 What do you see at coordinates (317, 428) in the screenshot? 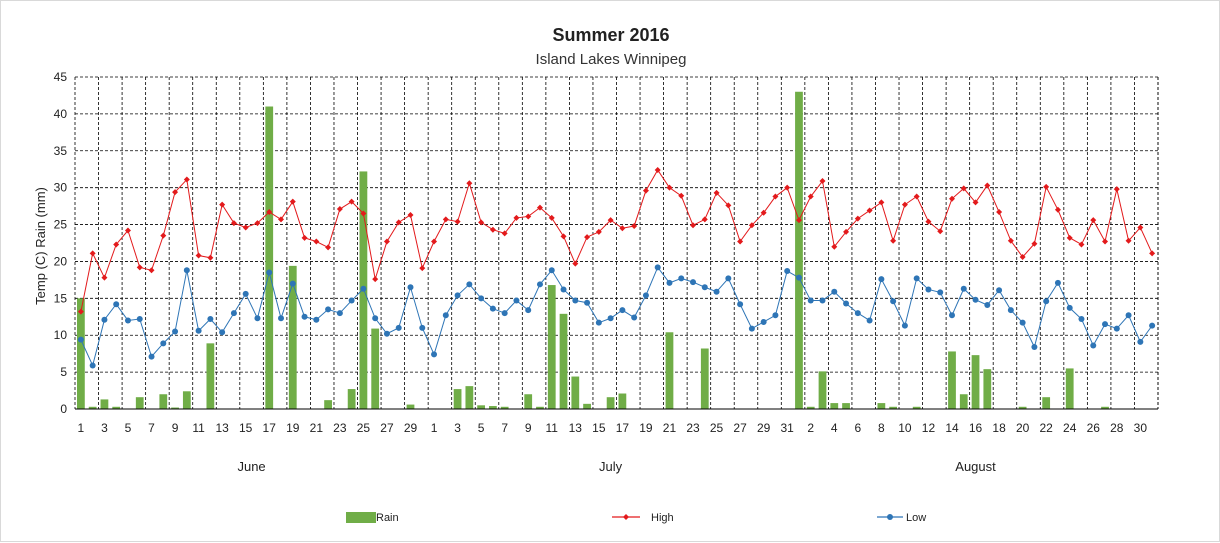
I see `x-tick-label: 21` at bounding box center [317, 428].